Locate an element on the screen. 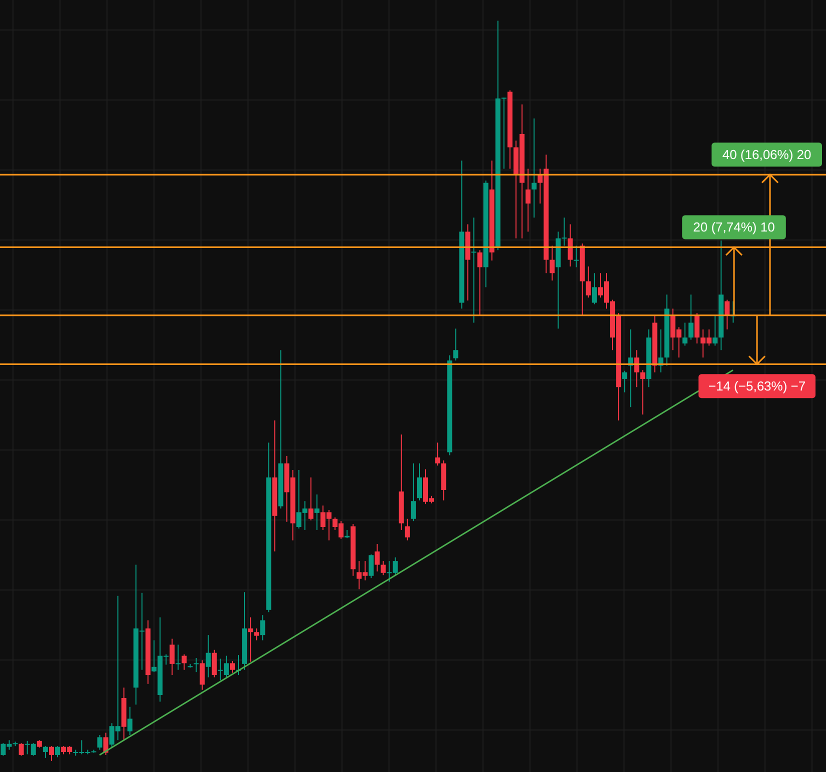  annotation: 40 (16,06%) 20 is located at coordinates (767, 154).